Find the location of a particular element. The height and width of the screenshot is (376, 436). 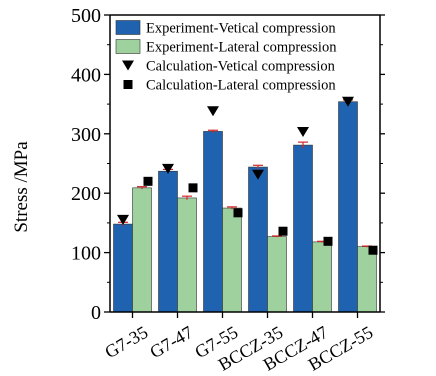

legend-label-1: Experiment-Lateral compression is located at coordinates (241, 48).